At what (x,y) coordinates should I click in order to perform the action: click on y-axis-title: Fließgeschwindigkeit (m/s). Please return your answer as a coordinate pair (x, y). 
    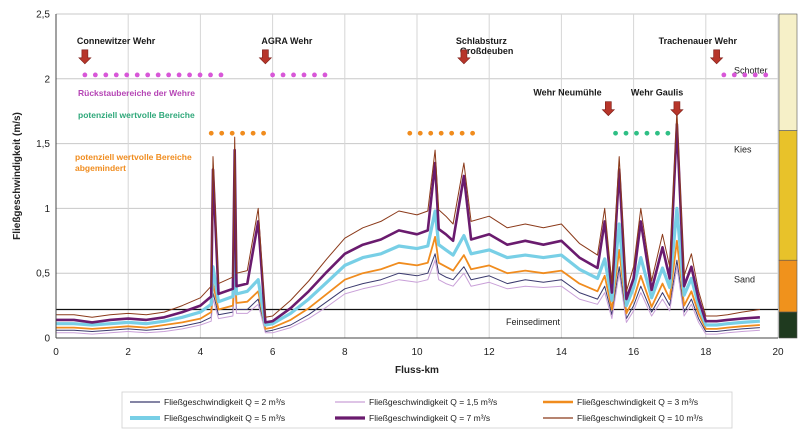
    Looking at the image, I should click on (17, 176).